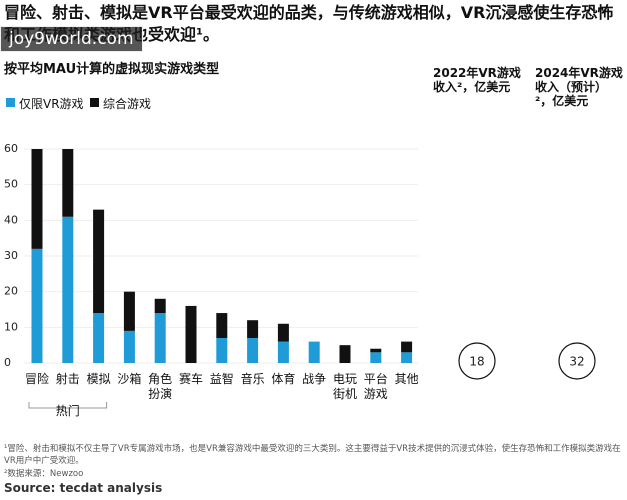  What do you see at coordinates (67, 411) in the screenshot?
I see `group-label: 热门` at bounding box center [67, 411].